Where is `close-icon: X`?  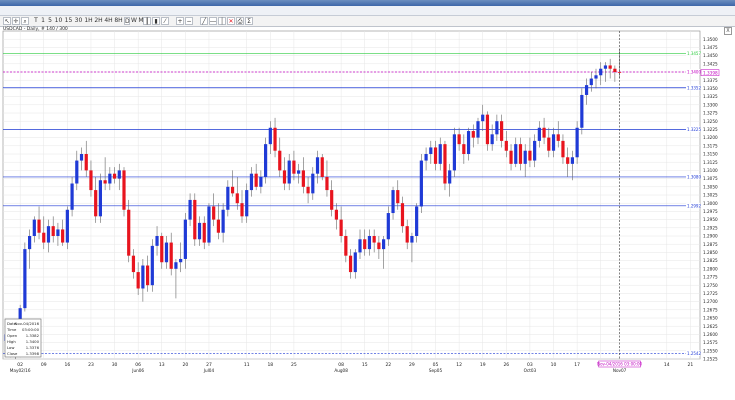
close-icon: X is located at coordinates (728, 31).